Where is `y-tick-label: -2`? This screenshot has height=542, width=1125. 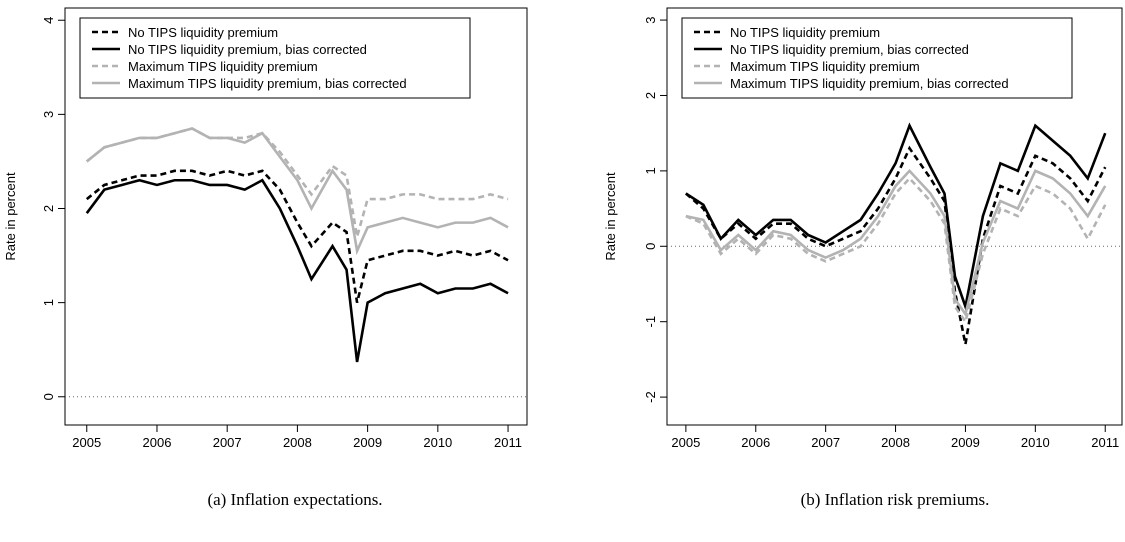 y-tick-label: -2 is located at coordinates (650, 397).